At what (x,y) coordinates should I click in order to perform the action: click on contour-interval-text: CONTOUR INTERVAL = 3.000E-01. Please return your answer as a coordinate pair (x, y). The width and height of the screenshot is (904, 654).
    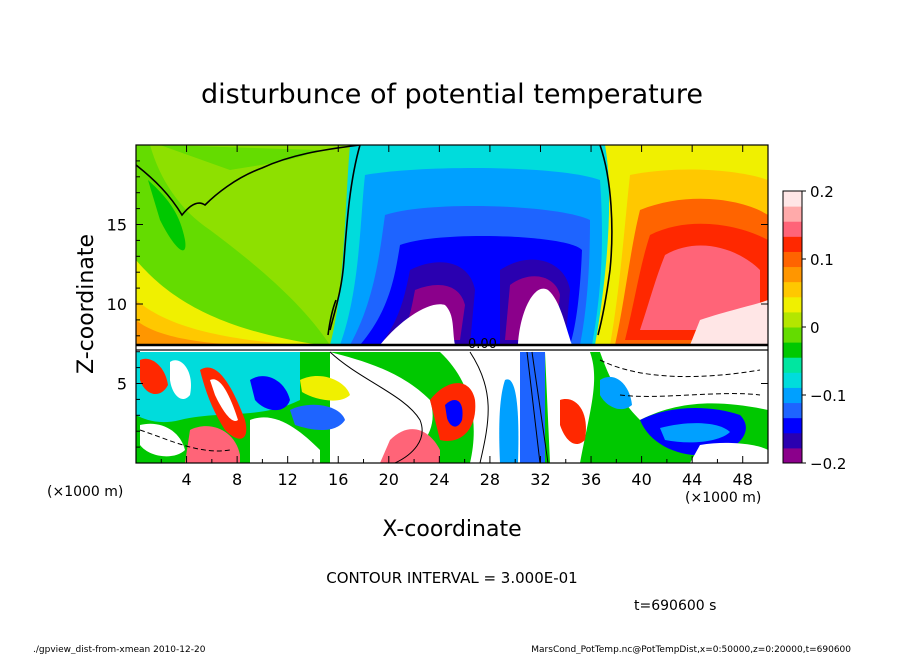
    Looking at the image, I should click on (451, 578).